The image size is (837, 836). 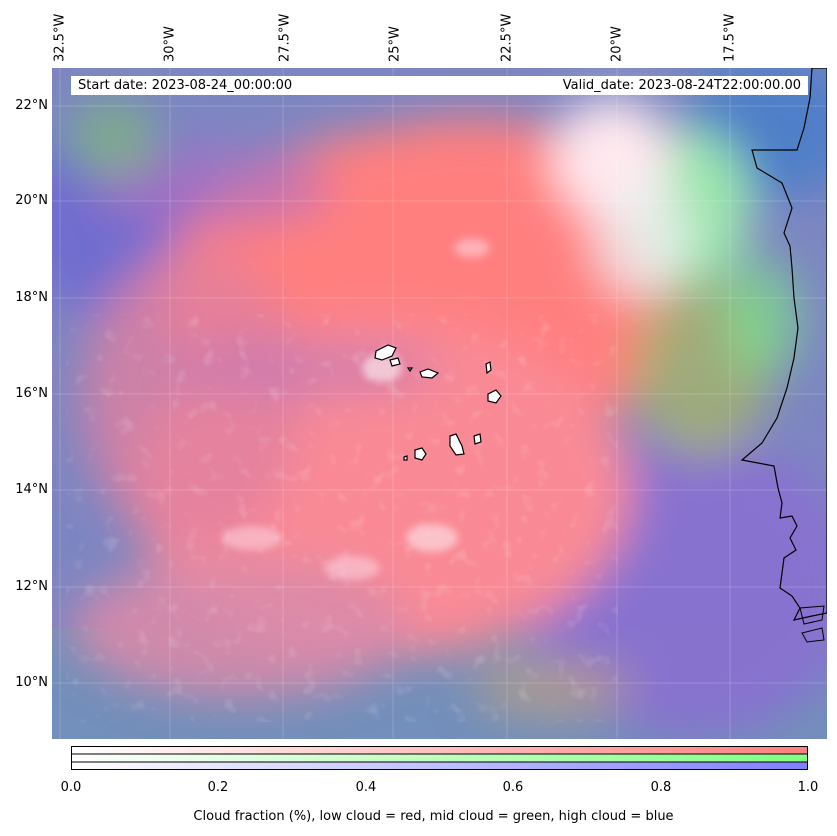 I want to click on lon-label: 30°W, so click(x=170, y=44).